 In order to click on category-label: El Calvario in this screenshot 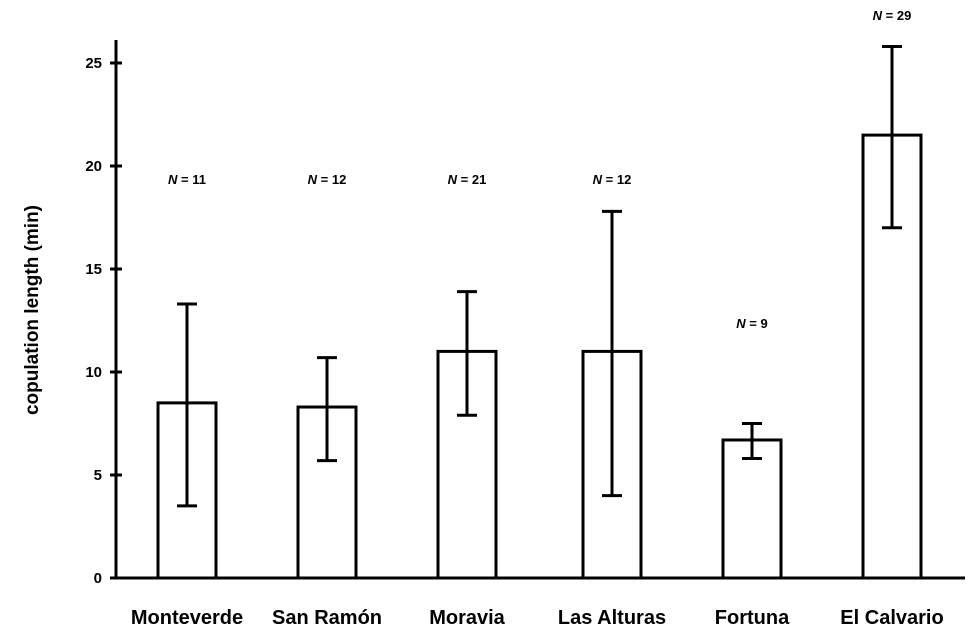, I will do `click(891, 618)`.